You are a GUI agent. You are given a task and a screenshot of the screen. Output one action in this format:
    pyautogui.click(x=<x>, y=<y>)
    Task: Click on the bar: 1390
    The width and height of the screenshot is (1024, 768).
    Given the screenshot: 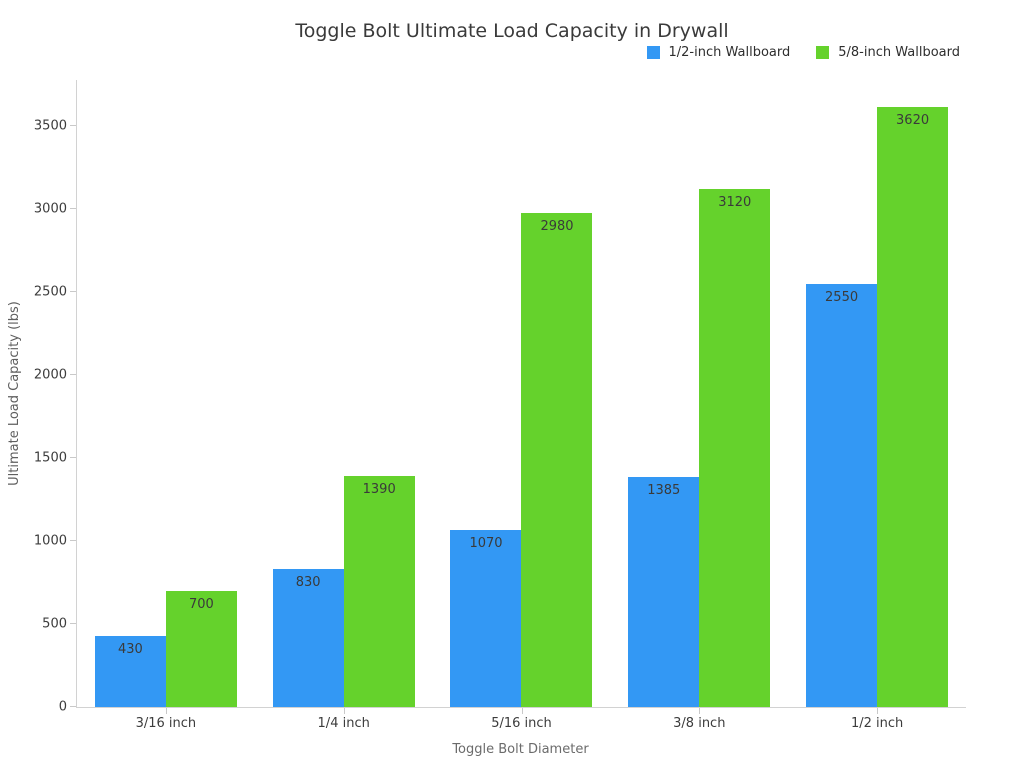 What is the action you would take?
    pyautogui.click(x=379, y=591)
    